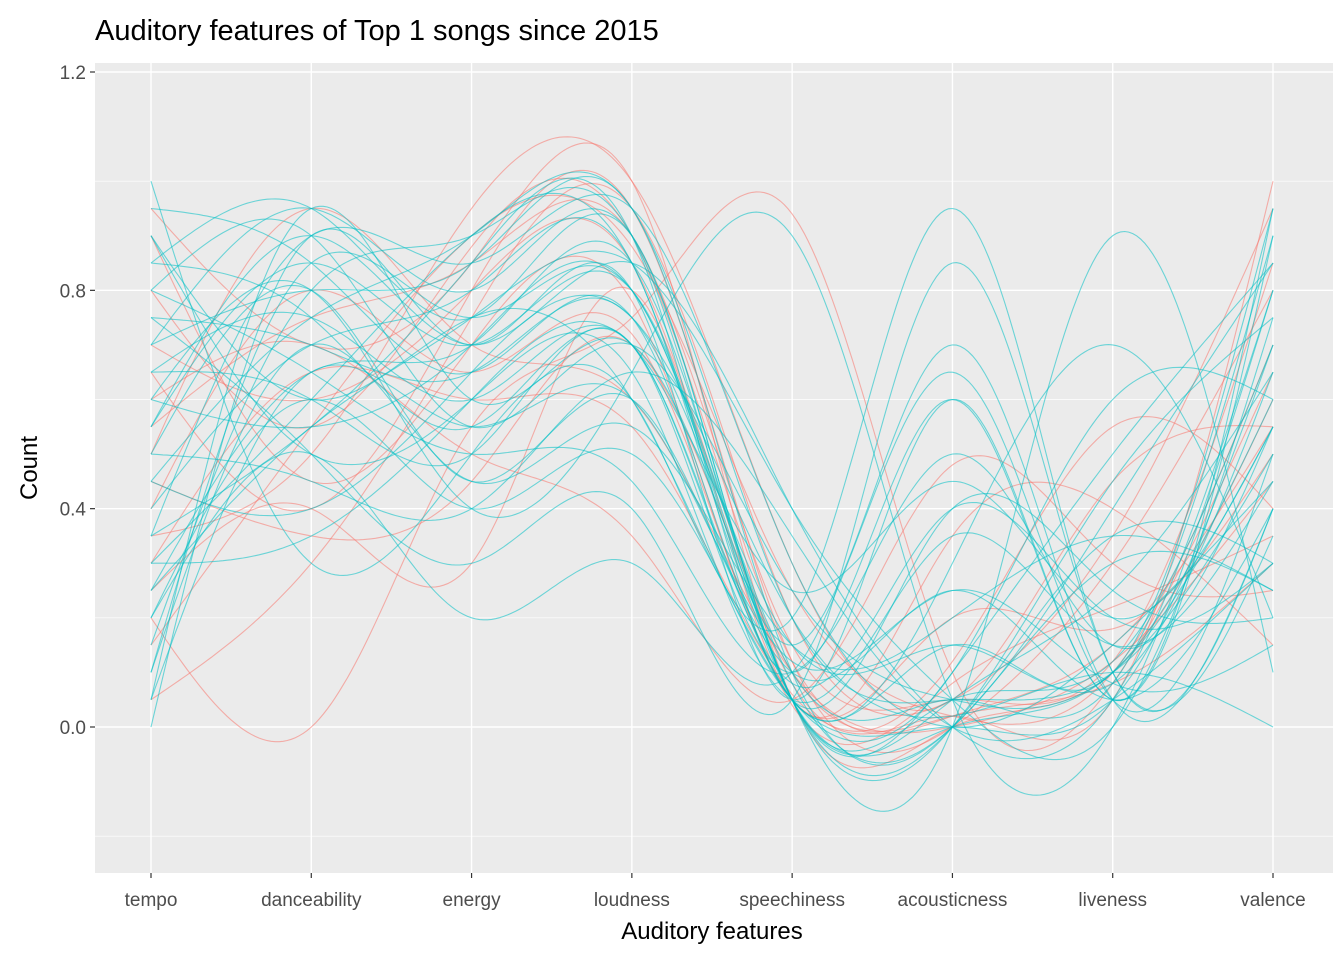  What do you see at coordinates (73, 73) in the screenshot?
I see `y-tick-label: 1.2` at bounding box center [73, 73].